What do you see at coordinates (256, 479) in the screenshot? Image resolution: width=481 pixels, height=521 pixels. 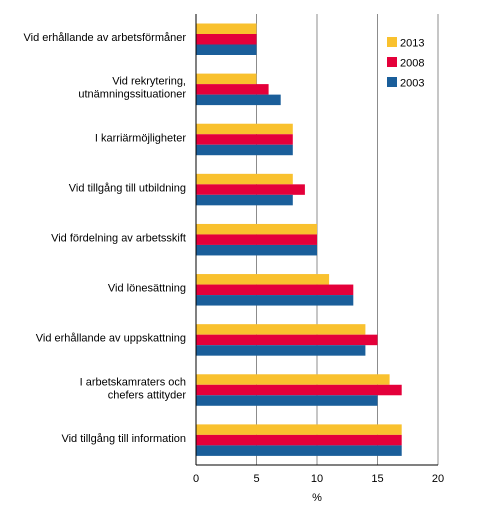 I see `x-tick-label-5: 5` at bounding box center [256, 479].